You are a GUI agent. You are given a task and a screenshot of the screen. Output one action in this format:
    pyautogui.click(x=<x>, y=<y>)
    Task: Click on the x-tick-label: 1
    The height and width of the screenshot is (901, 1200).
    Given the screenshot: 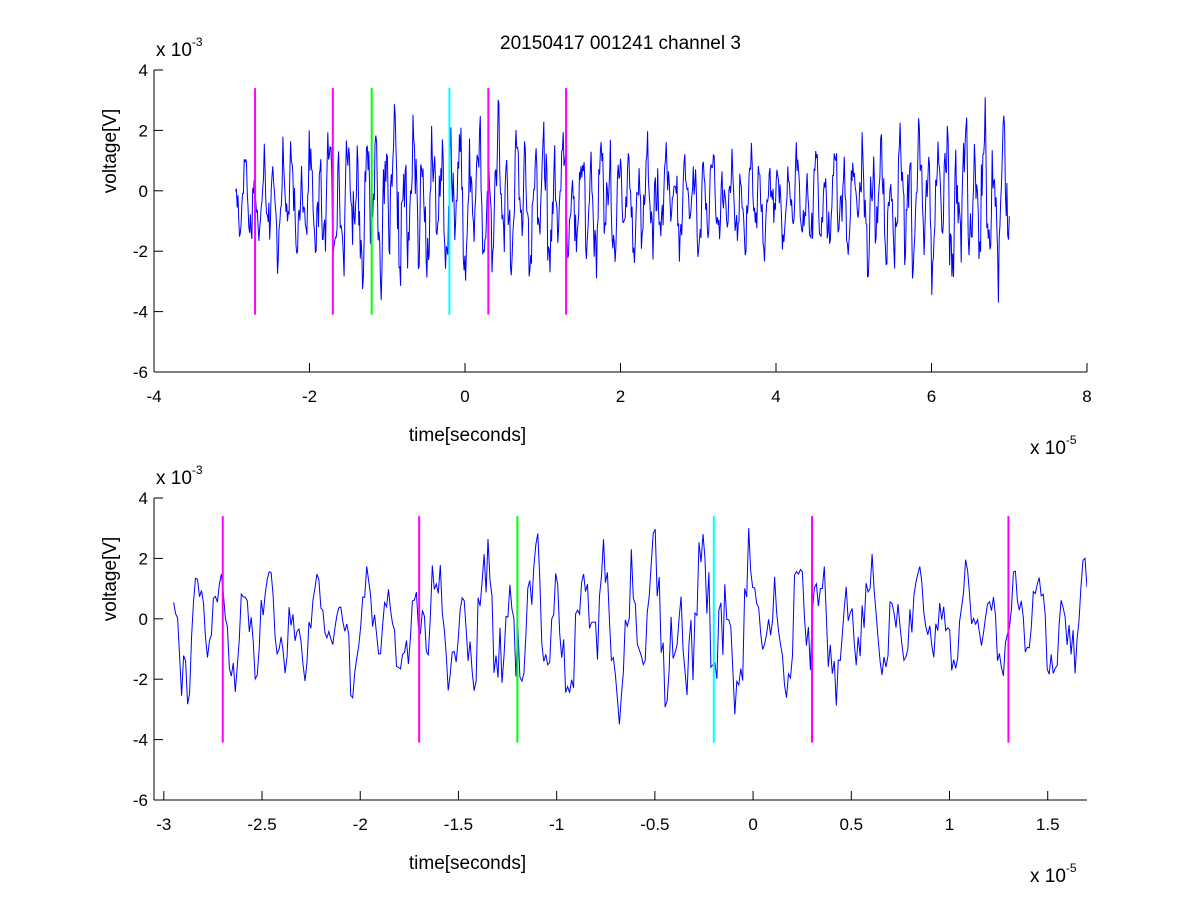 What is the action you would take?
    pyautogui.click(x=949, y=824)
    